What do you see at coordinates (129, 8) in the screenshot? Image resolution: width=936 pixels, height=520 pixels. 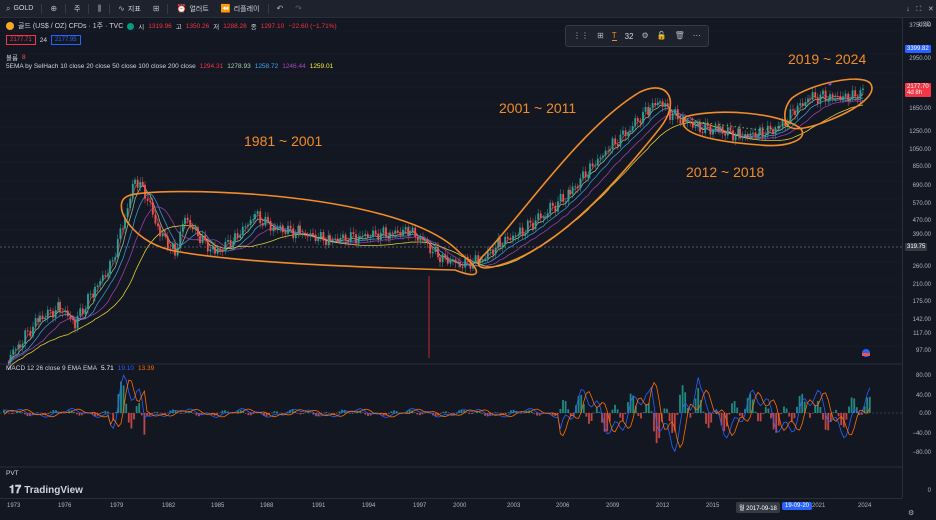 I see `indicators-button: ∿ 지표` at bounding box center [129, 8].